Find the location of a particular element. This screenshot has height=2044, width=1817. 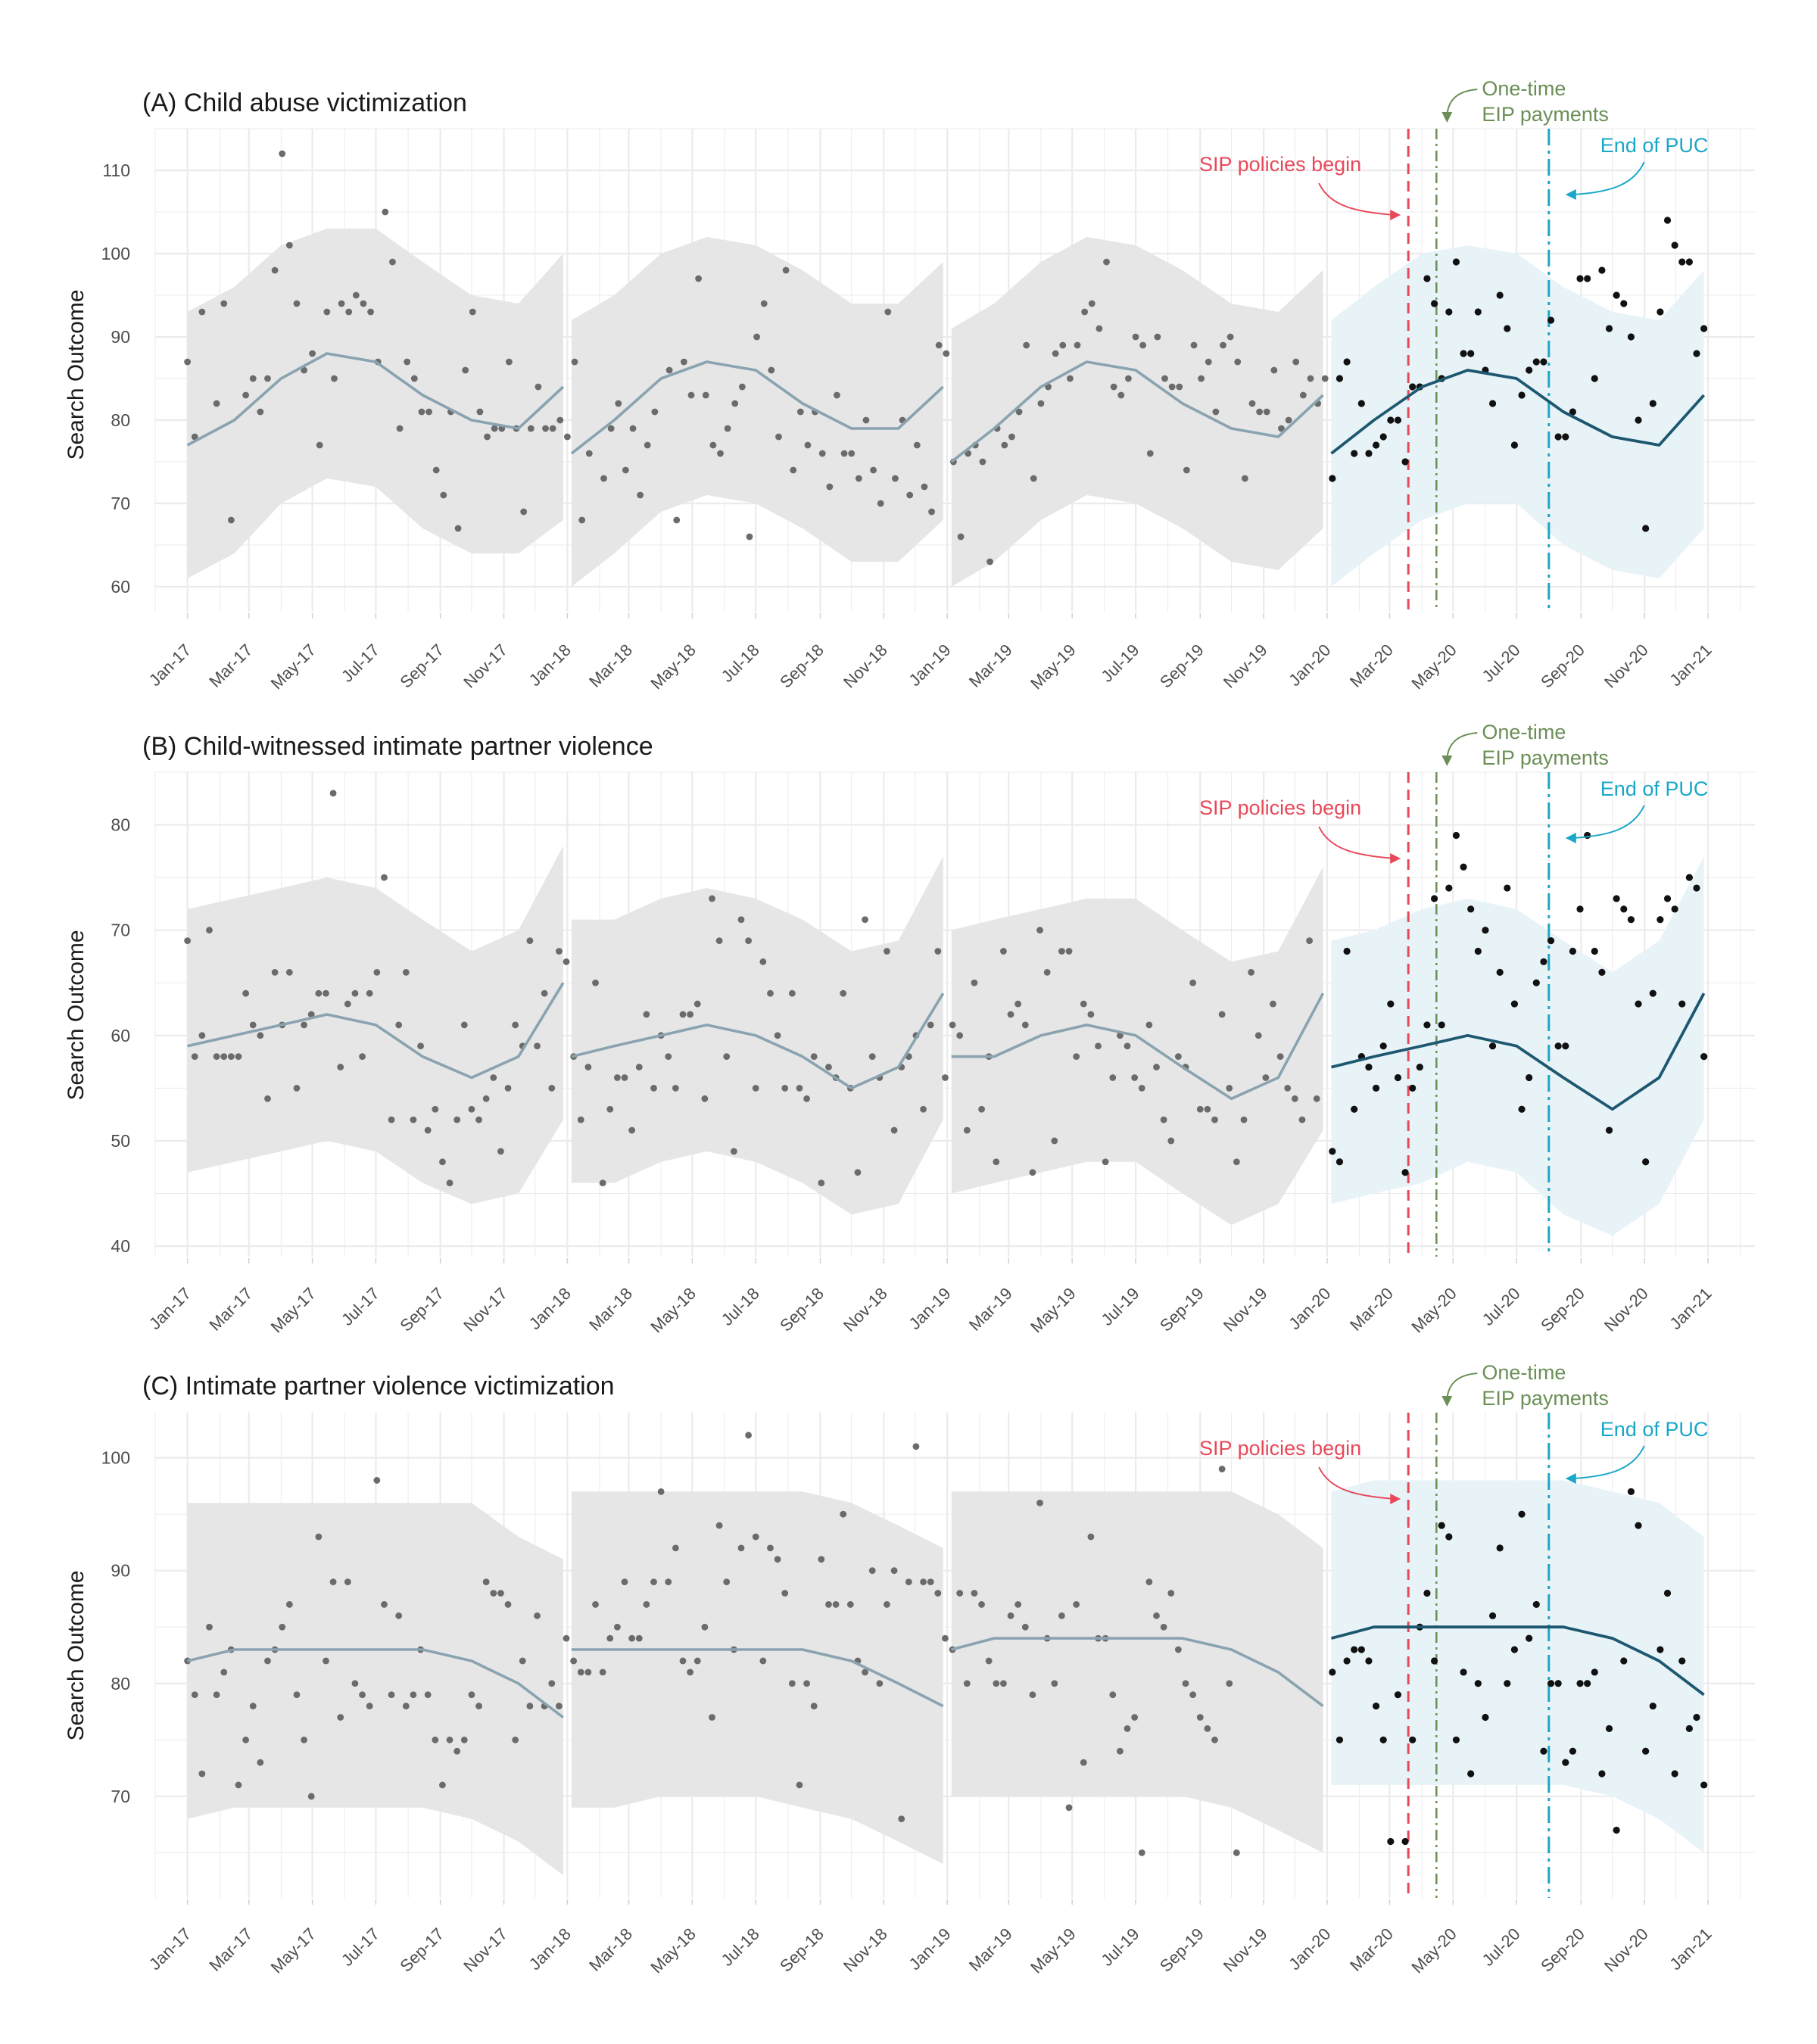

sip-arrowhead is located at coordinates (1395, 859).